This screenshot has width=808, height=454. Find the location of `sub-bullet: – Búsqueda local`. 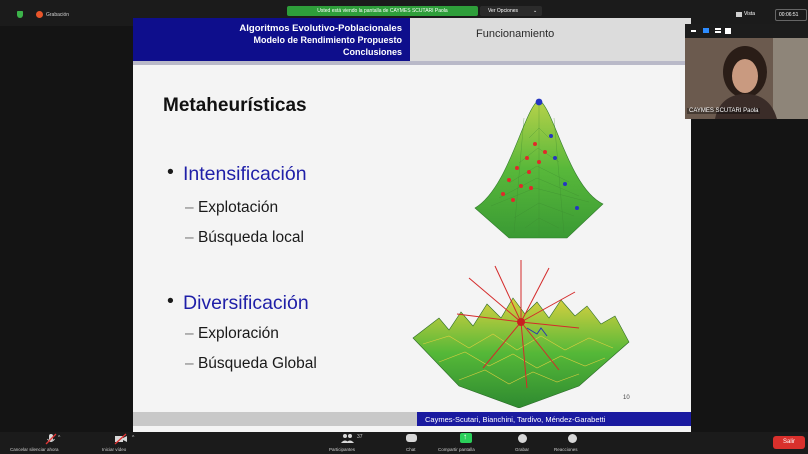

sub-bullet: – Búsqueda local is located at coordinates (244, 237).